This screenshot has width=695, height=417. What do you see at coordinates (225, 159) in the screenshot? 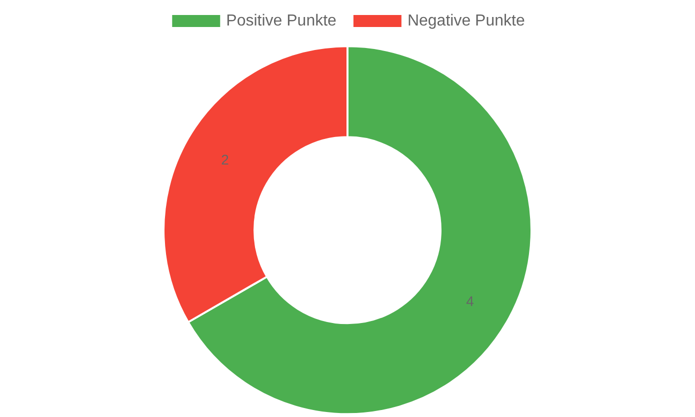
I see `data-label: 2` at bounding box center [225, 159].